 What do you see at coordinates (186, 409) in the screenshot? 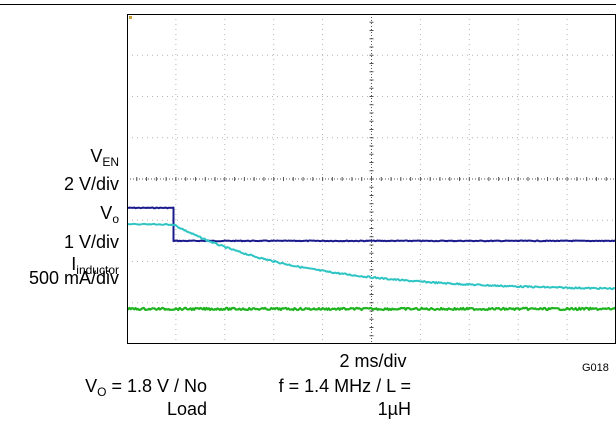
I see `condition-load: Load` at bounding box center [186, 409].